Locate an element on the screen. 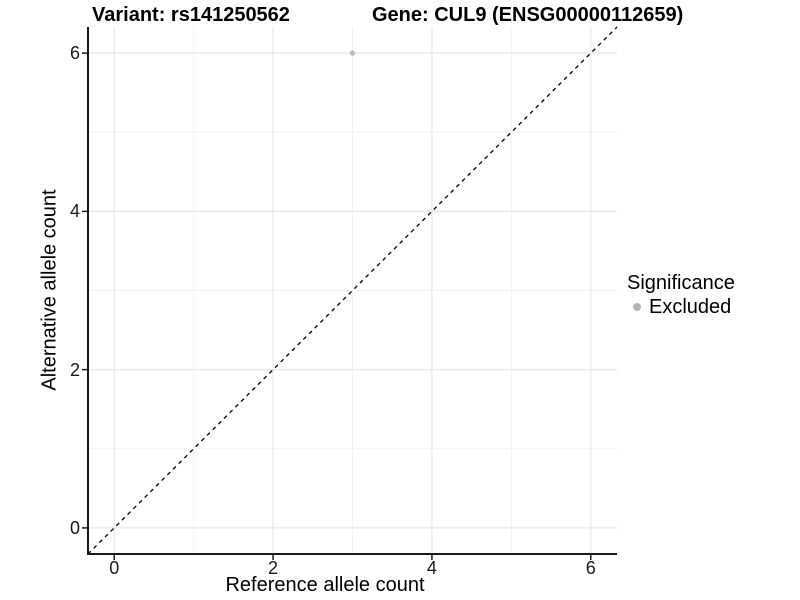 The width and height of the screenshot is (800, 600). x-tick-label: 4 is located at coordinates (431, 568).